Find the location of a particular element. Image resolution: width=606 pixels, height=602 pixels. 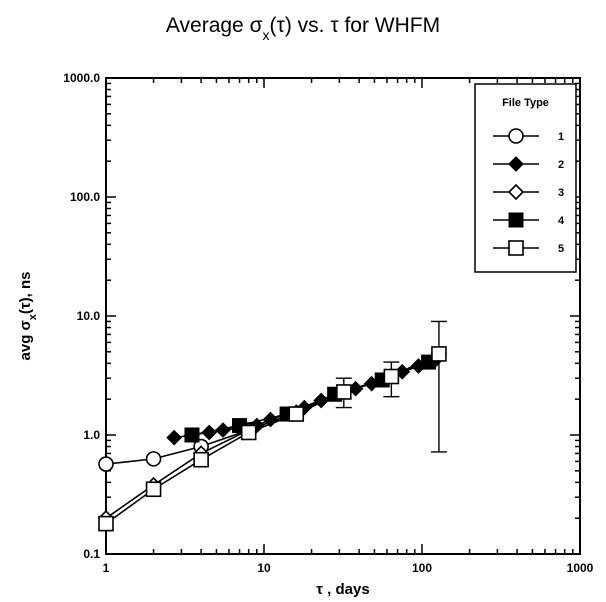

legend-label-4: 4 is located at coordinates (561, 221).